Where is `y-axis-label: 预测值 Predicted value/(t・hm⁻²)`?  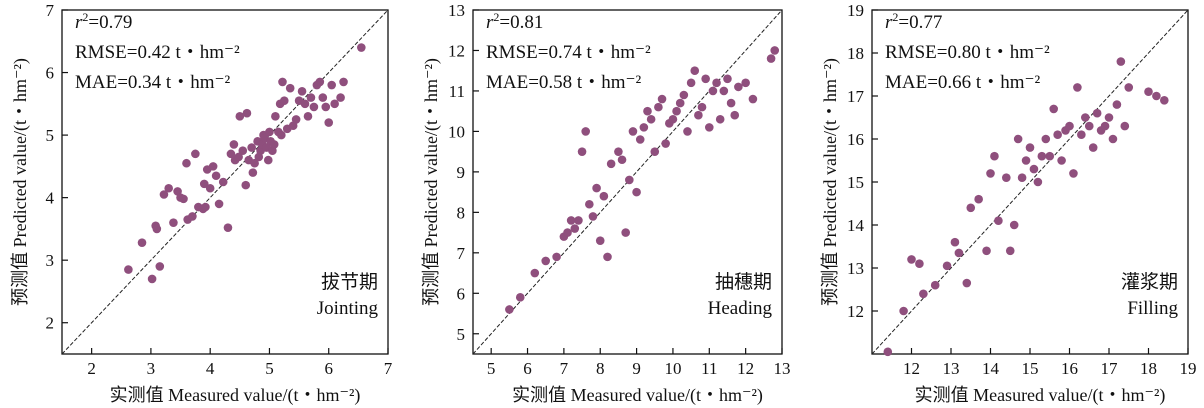
y-axis-label: 预测值 Predicted value/(t・hm⁻²) is located at coordinates (830, 182).